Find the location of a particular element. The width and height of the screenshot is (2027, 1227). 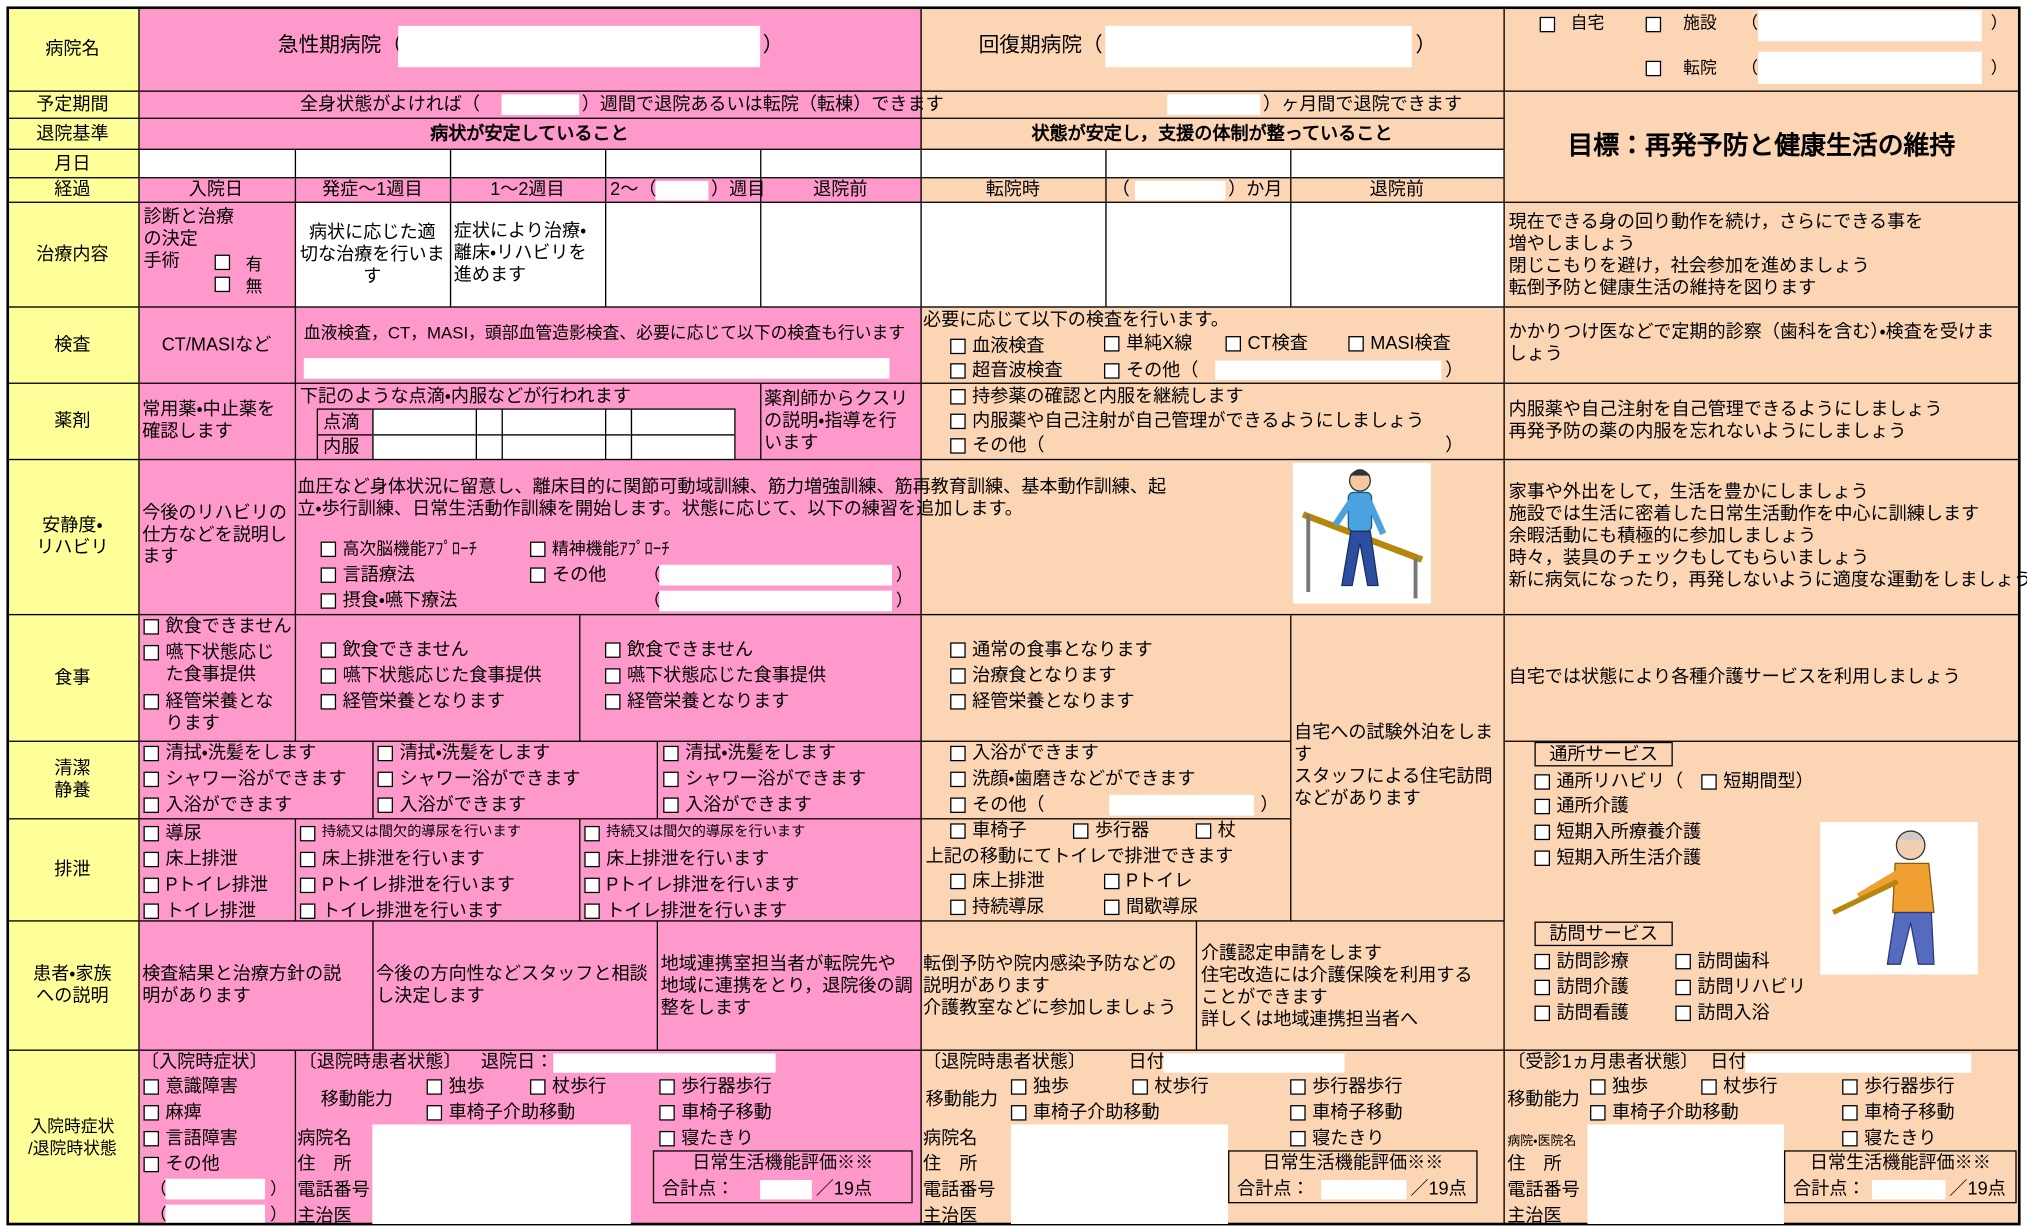

text: 短期入所生活介護 is located at coordinates (1629, 857).